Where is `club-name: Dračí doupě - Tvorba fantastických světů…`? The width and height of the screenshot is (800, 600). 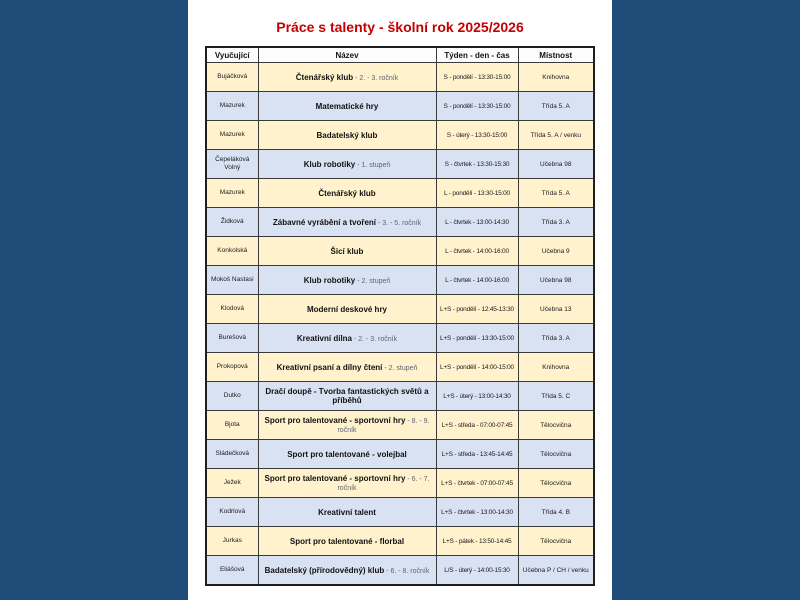
club-name: Dračí doupě - Tvorba fantastických světů… is located at coordinates (347, 396).